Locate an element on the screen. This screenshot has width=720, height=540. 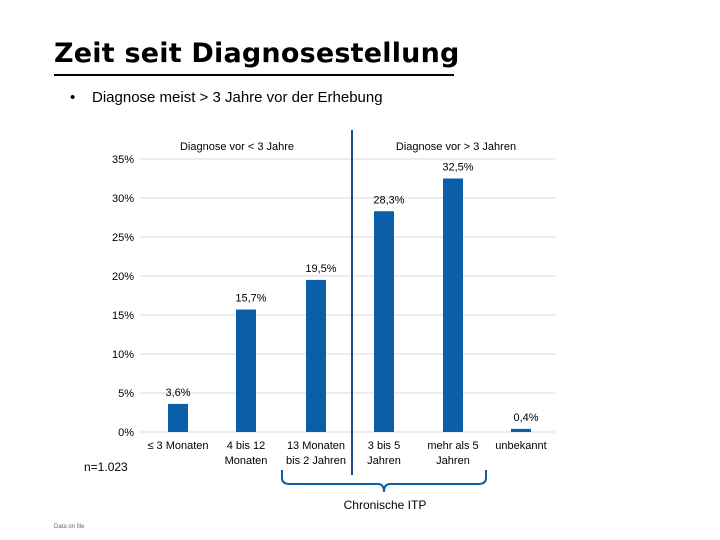
data-label: 3,6% is located at coordinates (177, 393).